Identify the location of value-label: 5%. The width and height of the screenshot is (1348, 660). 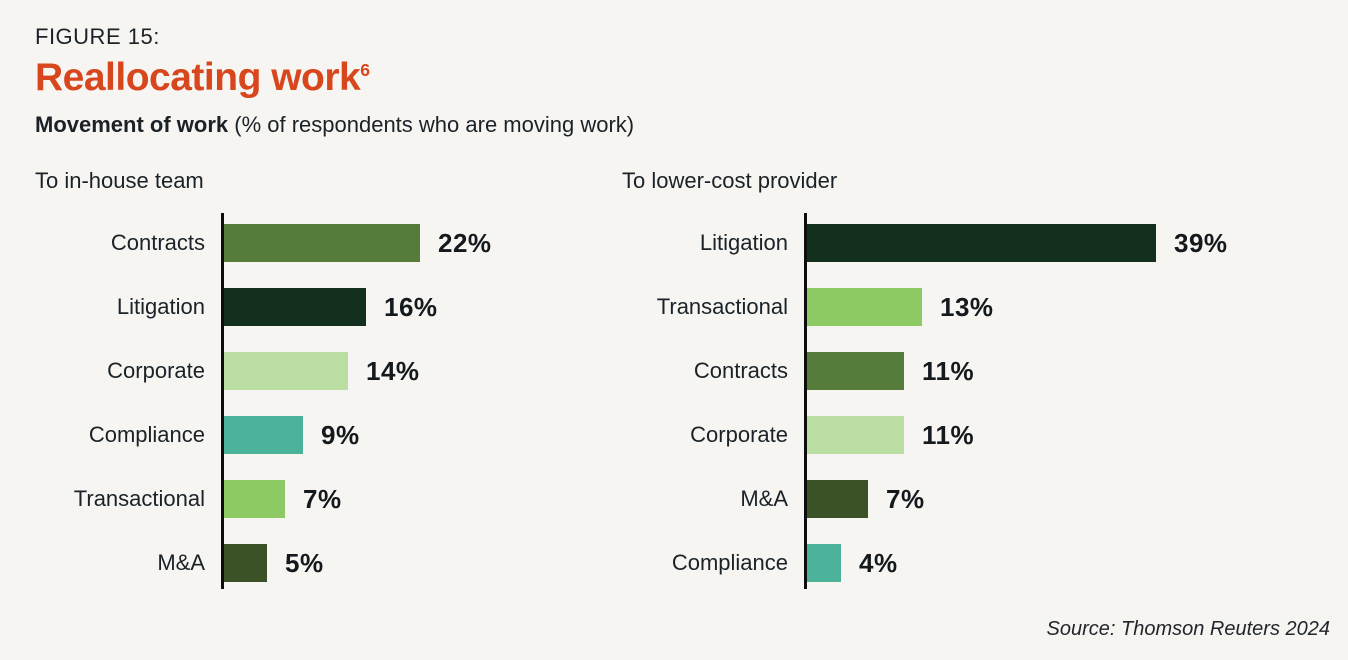
(304, 562).